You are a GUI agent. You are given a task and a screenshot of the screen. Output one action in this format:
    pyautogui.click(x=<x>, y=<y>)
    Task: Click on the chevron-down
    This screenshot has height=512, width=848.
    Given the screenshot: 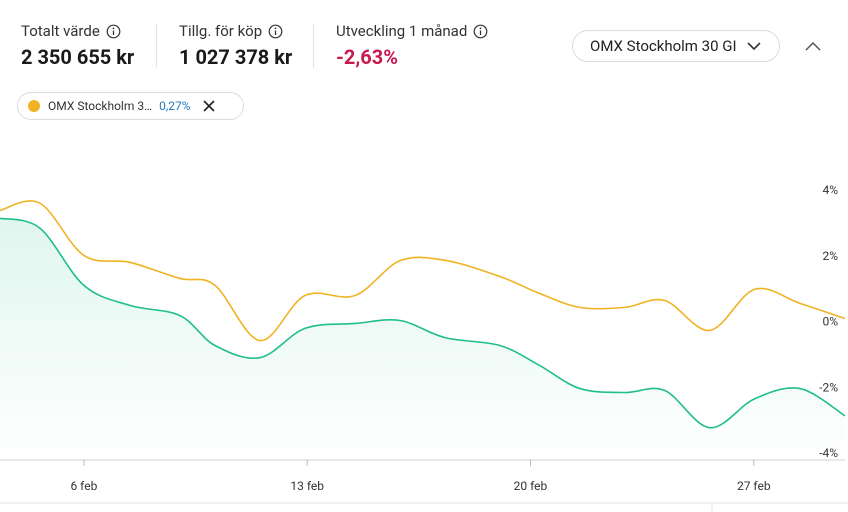 What is the action you would take?
    pyautogui.click(x=753, y=46)
    